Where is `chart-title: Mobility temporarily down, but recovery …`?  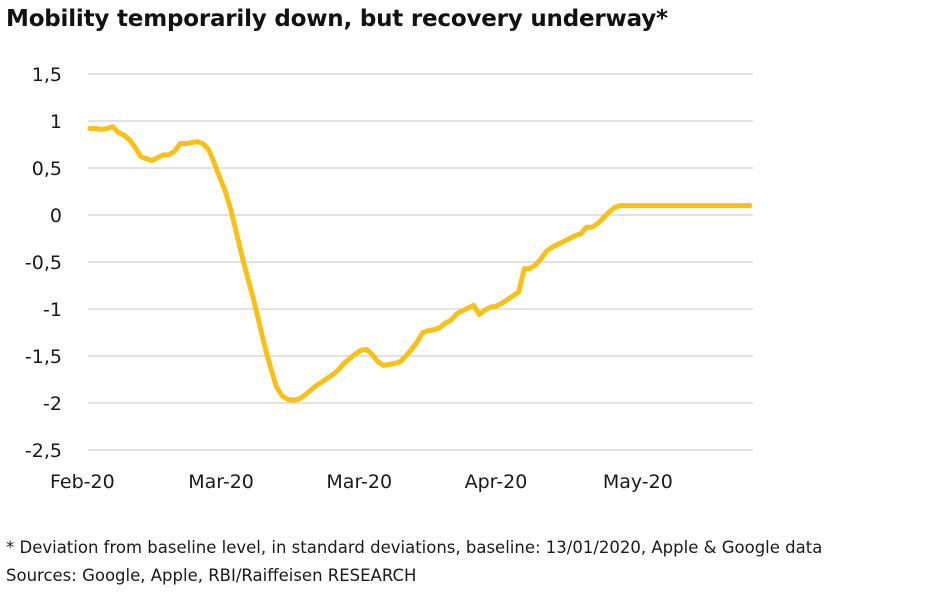
chart-title: Mobility temporarily down, but recovery … is located at coordinates (337, 19).